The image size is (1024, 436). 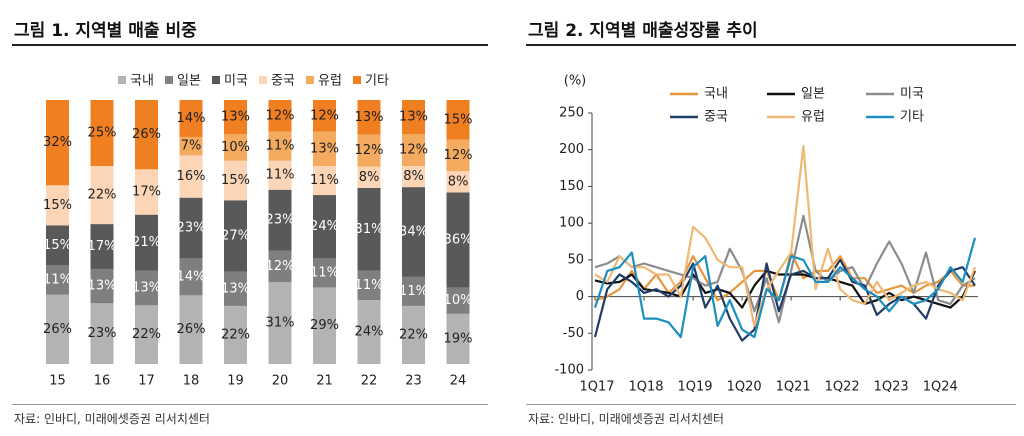 I want to click on x-tick-label: 1Q23, so click(x=891, y=387).